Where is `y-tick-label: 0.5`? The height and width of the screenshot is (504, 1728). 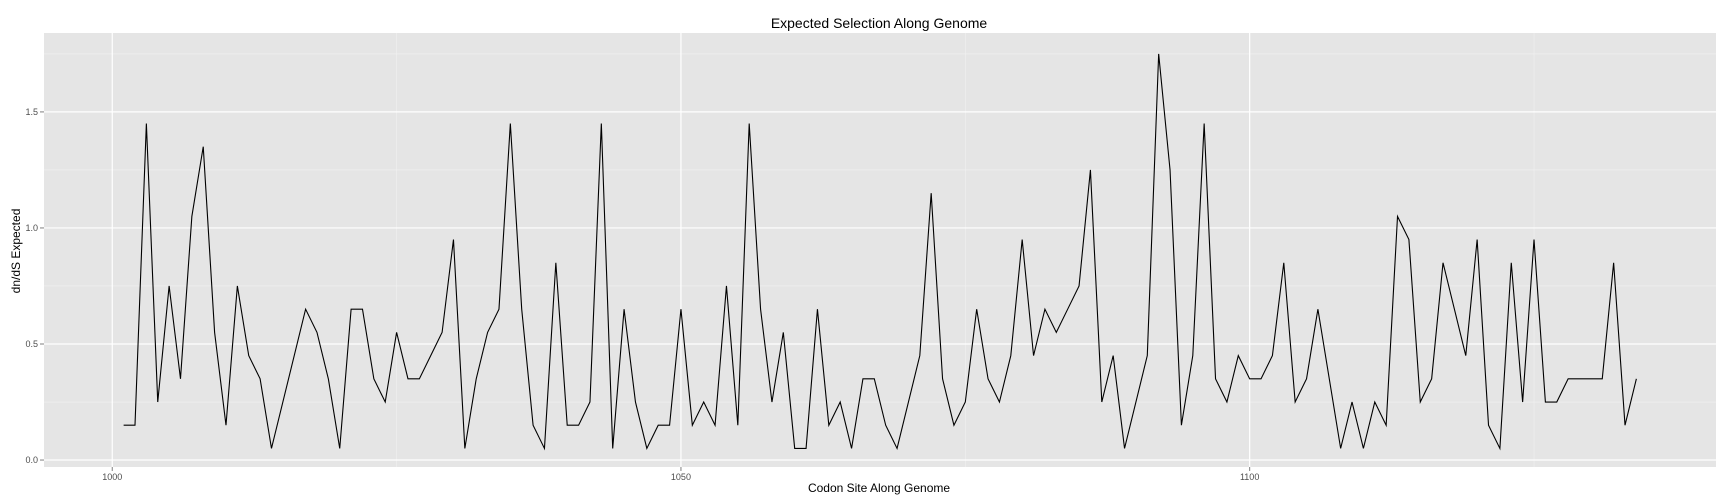
y-tick-label: 0.5 is located at coordinates (31, 344).